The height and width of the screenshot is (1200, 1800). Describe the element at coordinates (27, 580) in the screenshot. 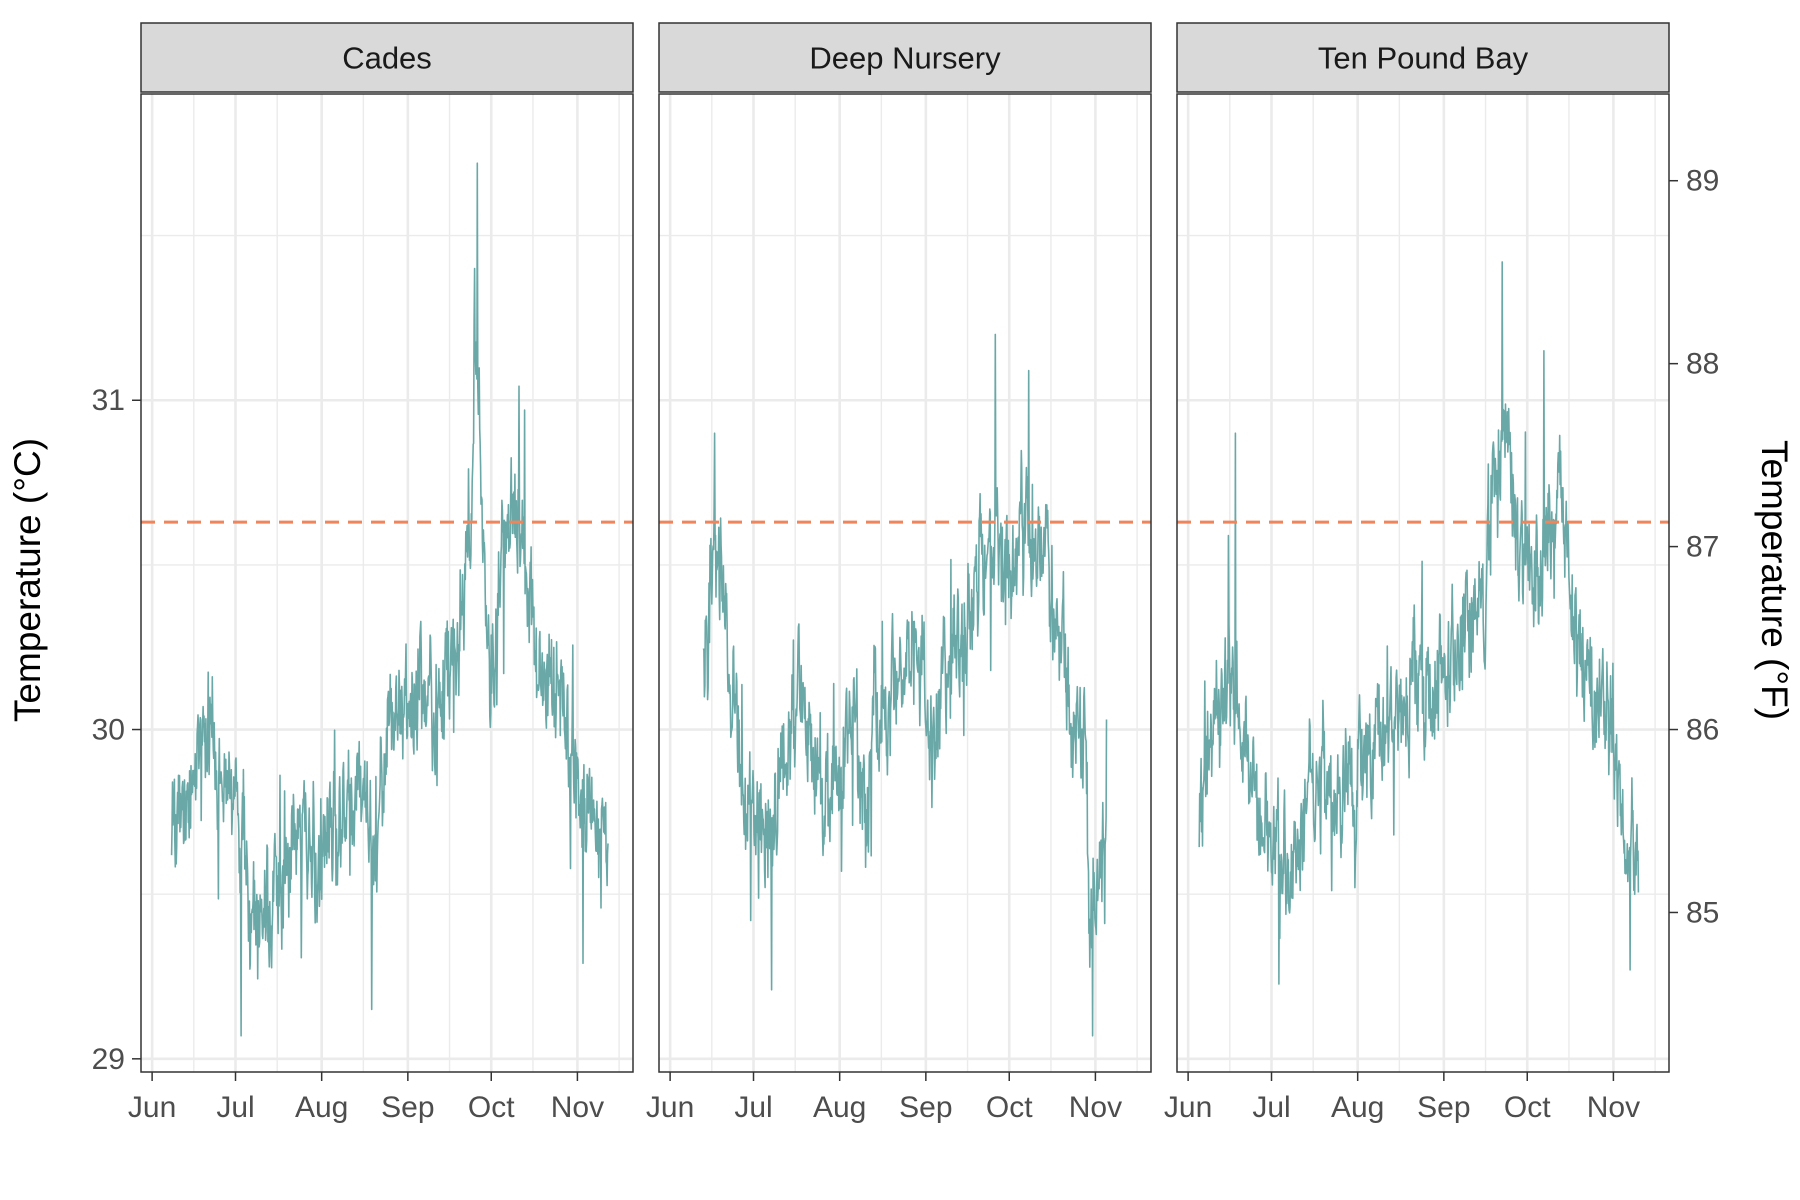

I see `y-axis-title-left: Temperature (°C)` at that location.